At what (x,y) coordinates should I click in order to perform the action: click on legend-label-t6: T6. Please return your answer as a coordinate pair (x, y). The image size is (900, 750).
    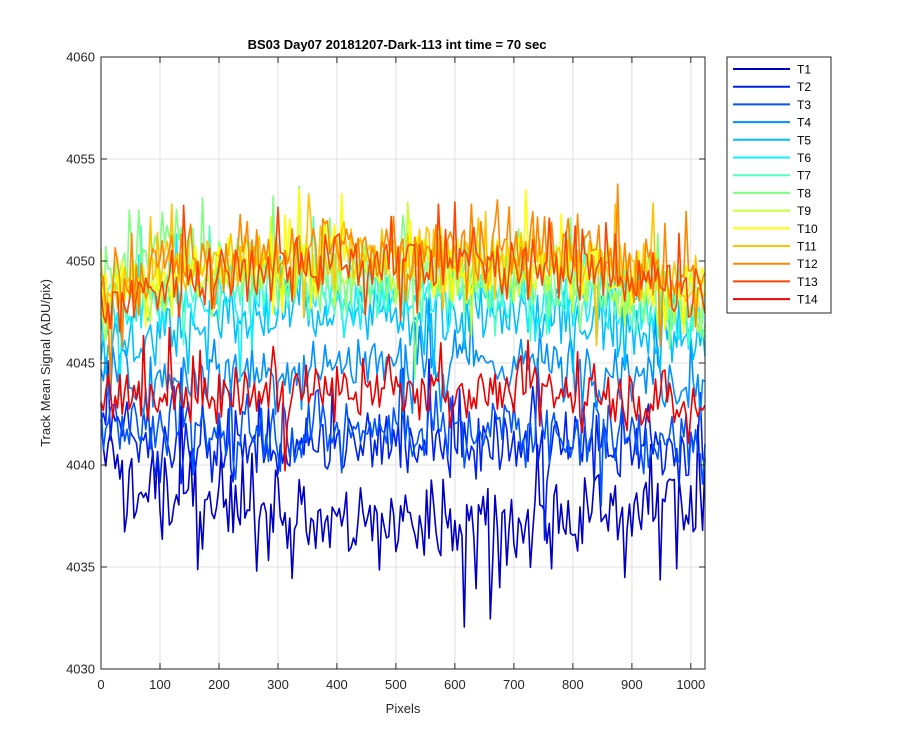
    Looking at the image, I should click on (804, 158).